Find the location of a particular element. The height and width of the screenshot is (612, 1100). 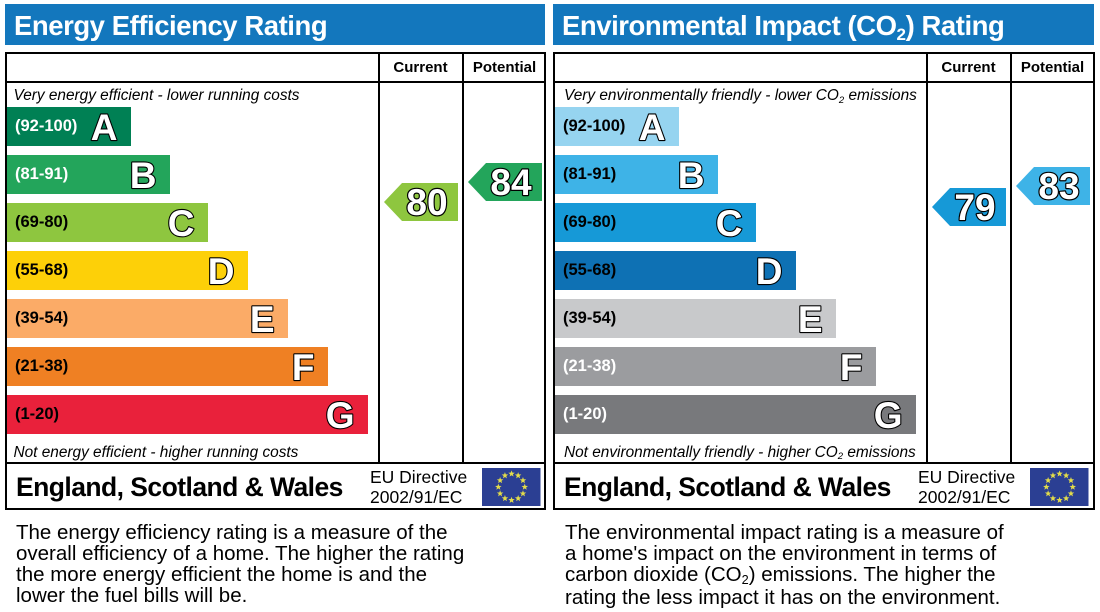

svg-text: 79 is located at coordinates (974, 207).